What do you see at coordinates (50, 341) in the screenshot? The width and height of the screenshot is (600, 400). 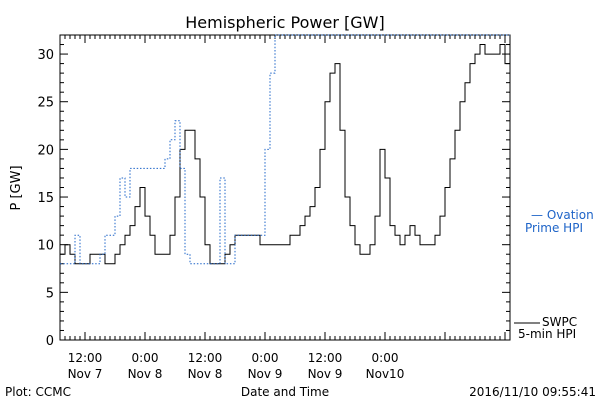 I see `y-tick-label: 0` at bounding box center [50, 341].